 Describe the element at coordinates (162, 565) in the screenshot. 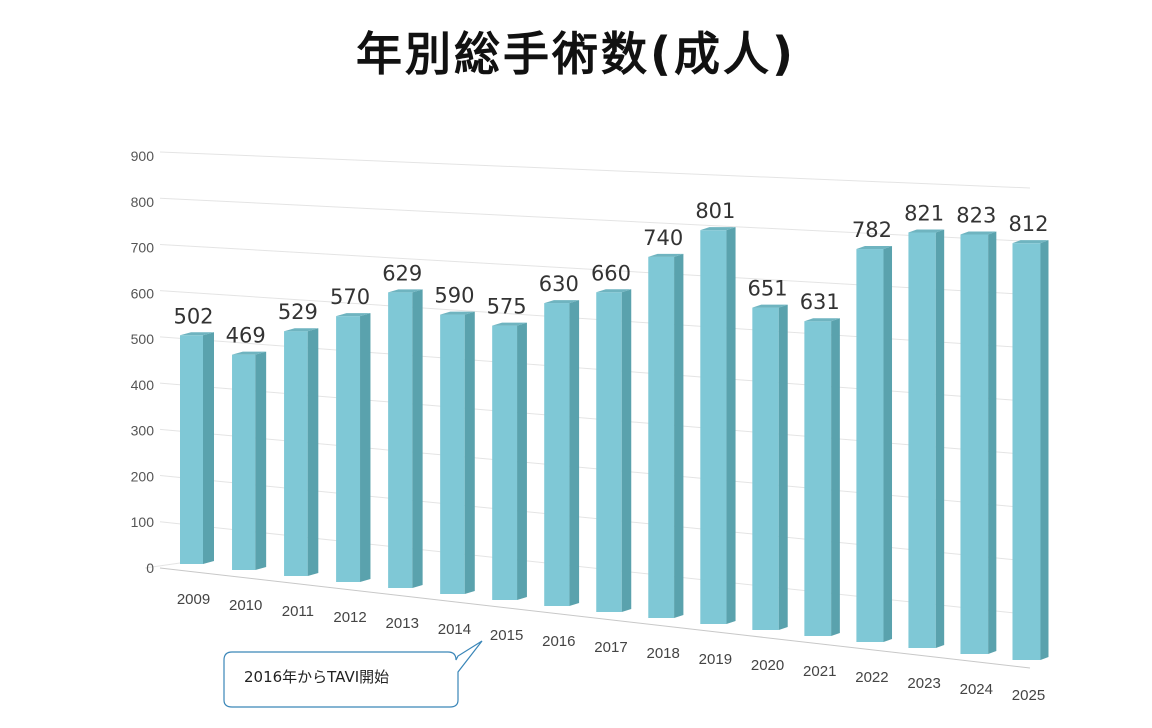

I see `grid-depth-line` at that location.